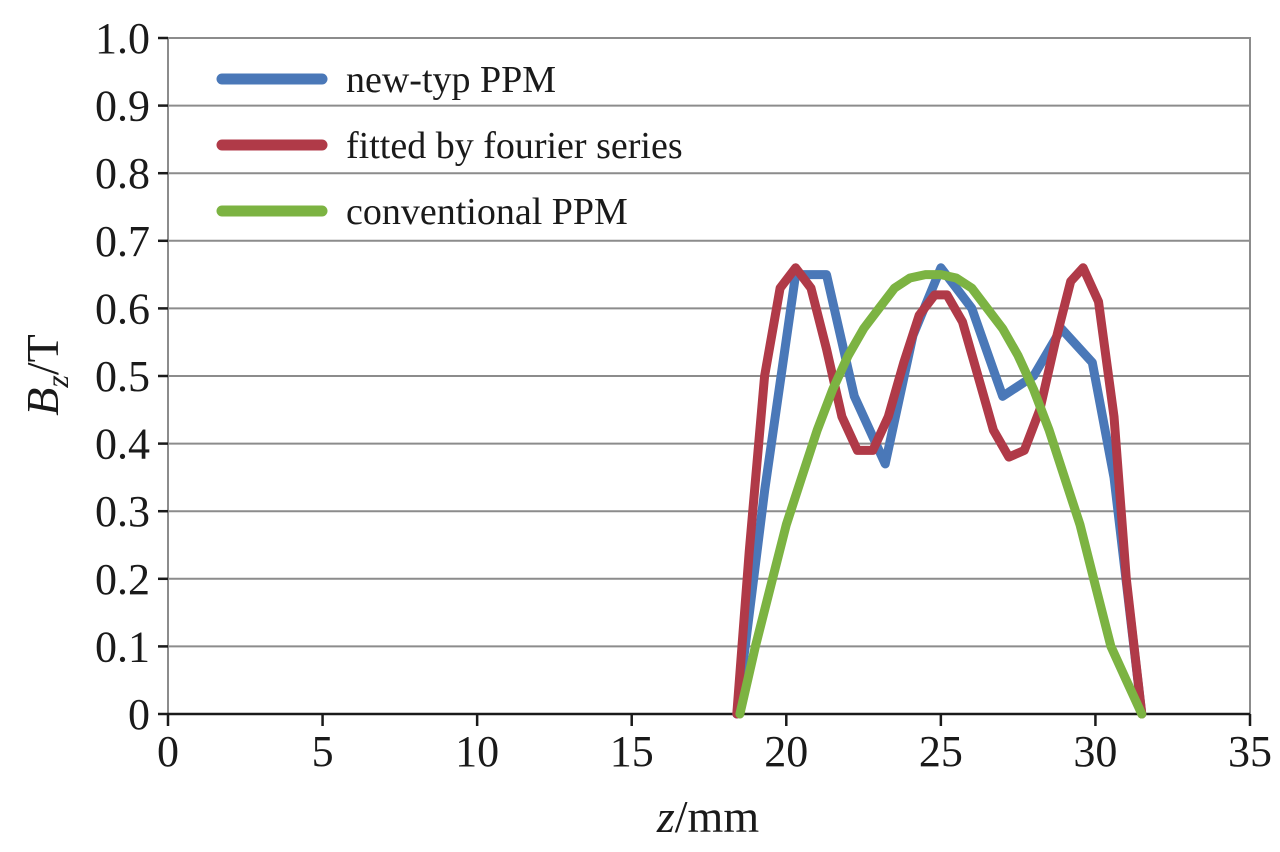 The width and height of the screenshot is (1280, 852). What do you see at coordinates (477, 751) in the screenshot?
I see `x-tick-label-2: 10` at bounding box center [477, 751].